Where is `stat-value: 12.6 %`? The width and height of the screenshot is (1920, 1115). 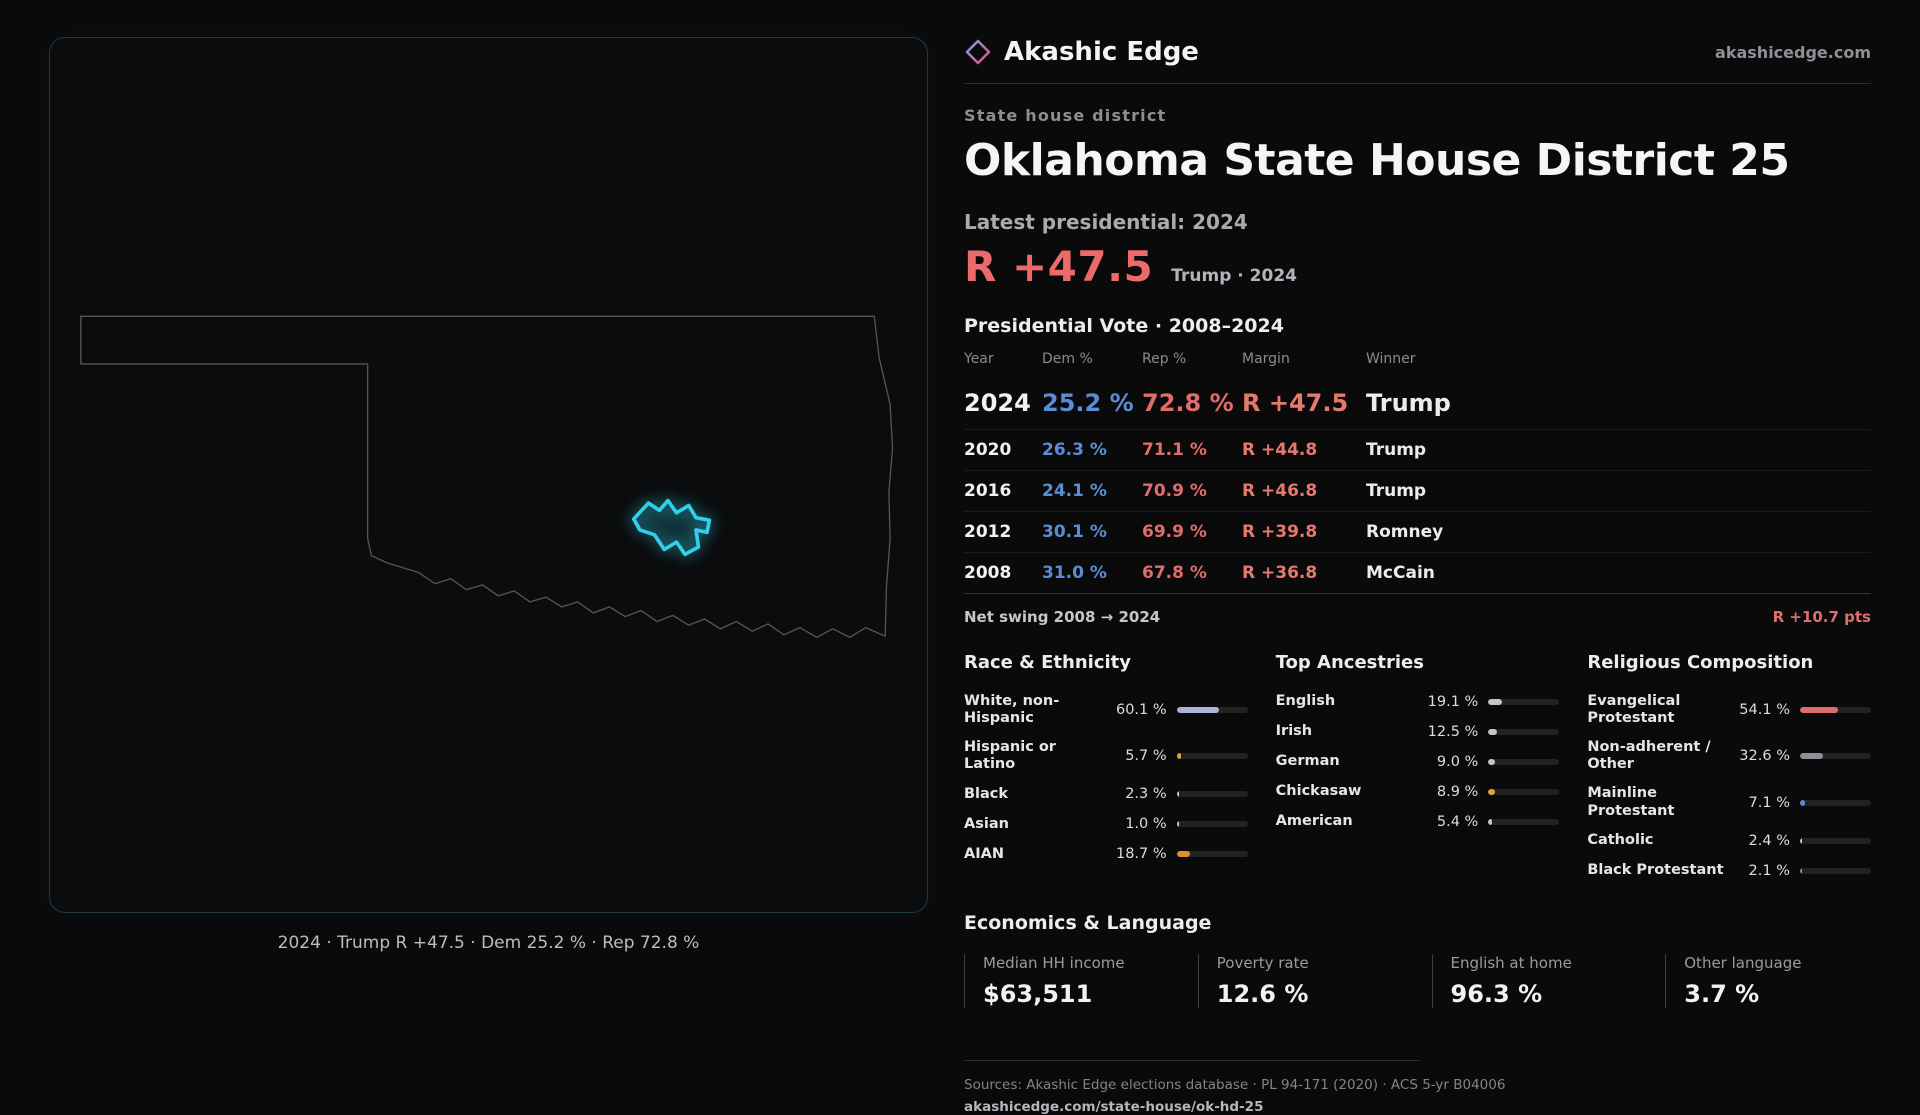 stat-value: 12.6 % is located at coordinates (1262, 993).